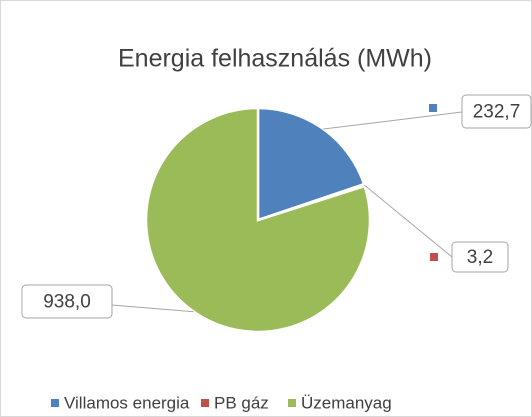  Describe the element at coordinates (275, 59) in the screenshot. I see `chart-title: Energia felhasználás (MWh)` at that location.